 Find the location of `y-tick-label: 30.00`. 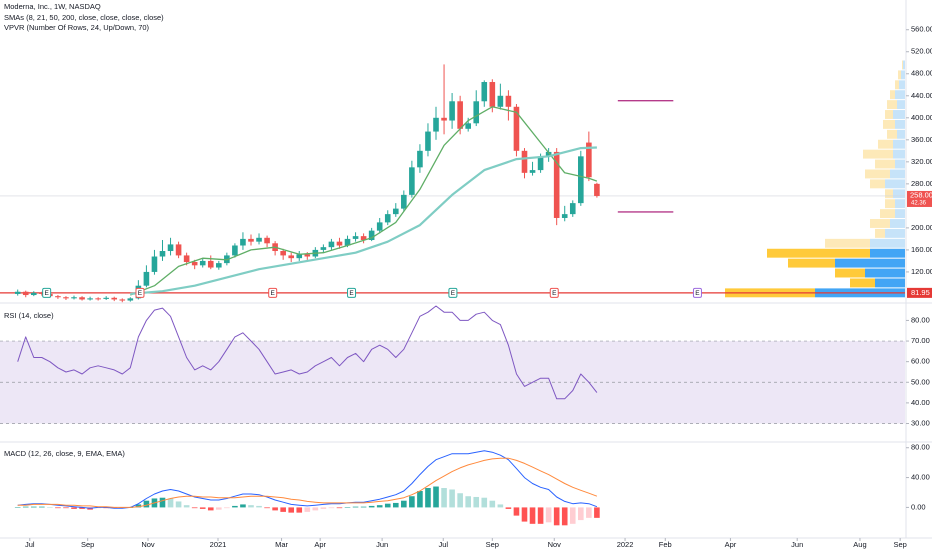

y-tick-label: 30.00 is located at coordinates (920, 422).